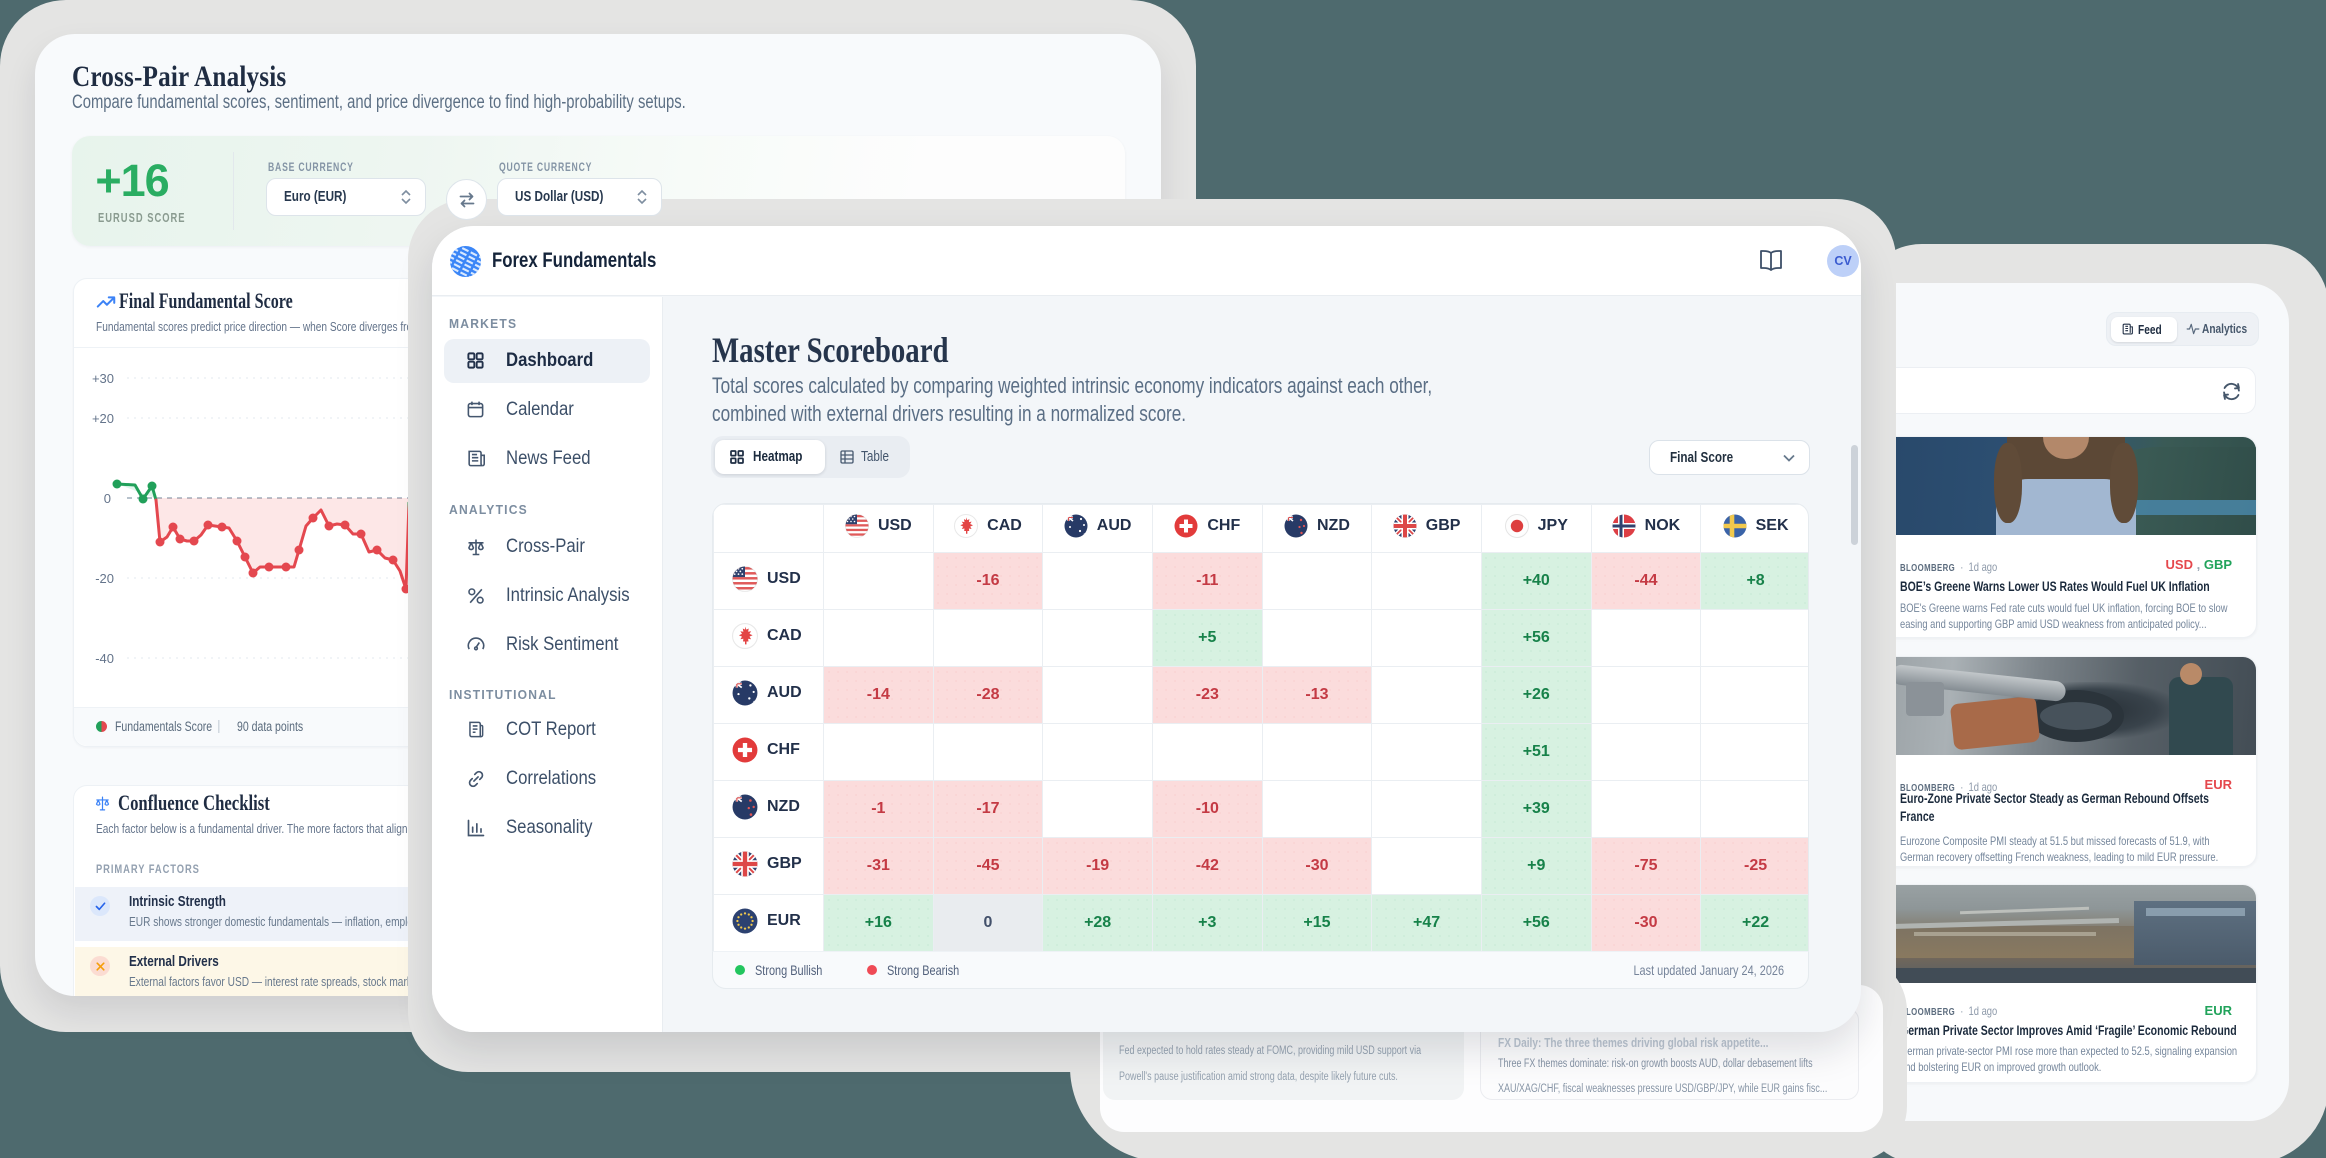 The image size is (2326, 1158). Describe the element at coordinates (107, 498) in the screenshot. I see `svg-text: 0` at that location.